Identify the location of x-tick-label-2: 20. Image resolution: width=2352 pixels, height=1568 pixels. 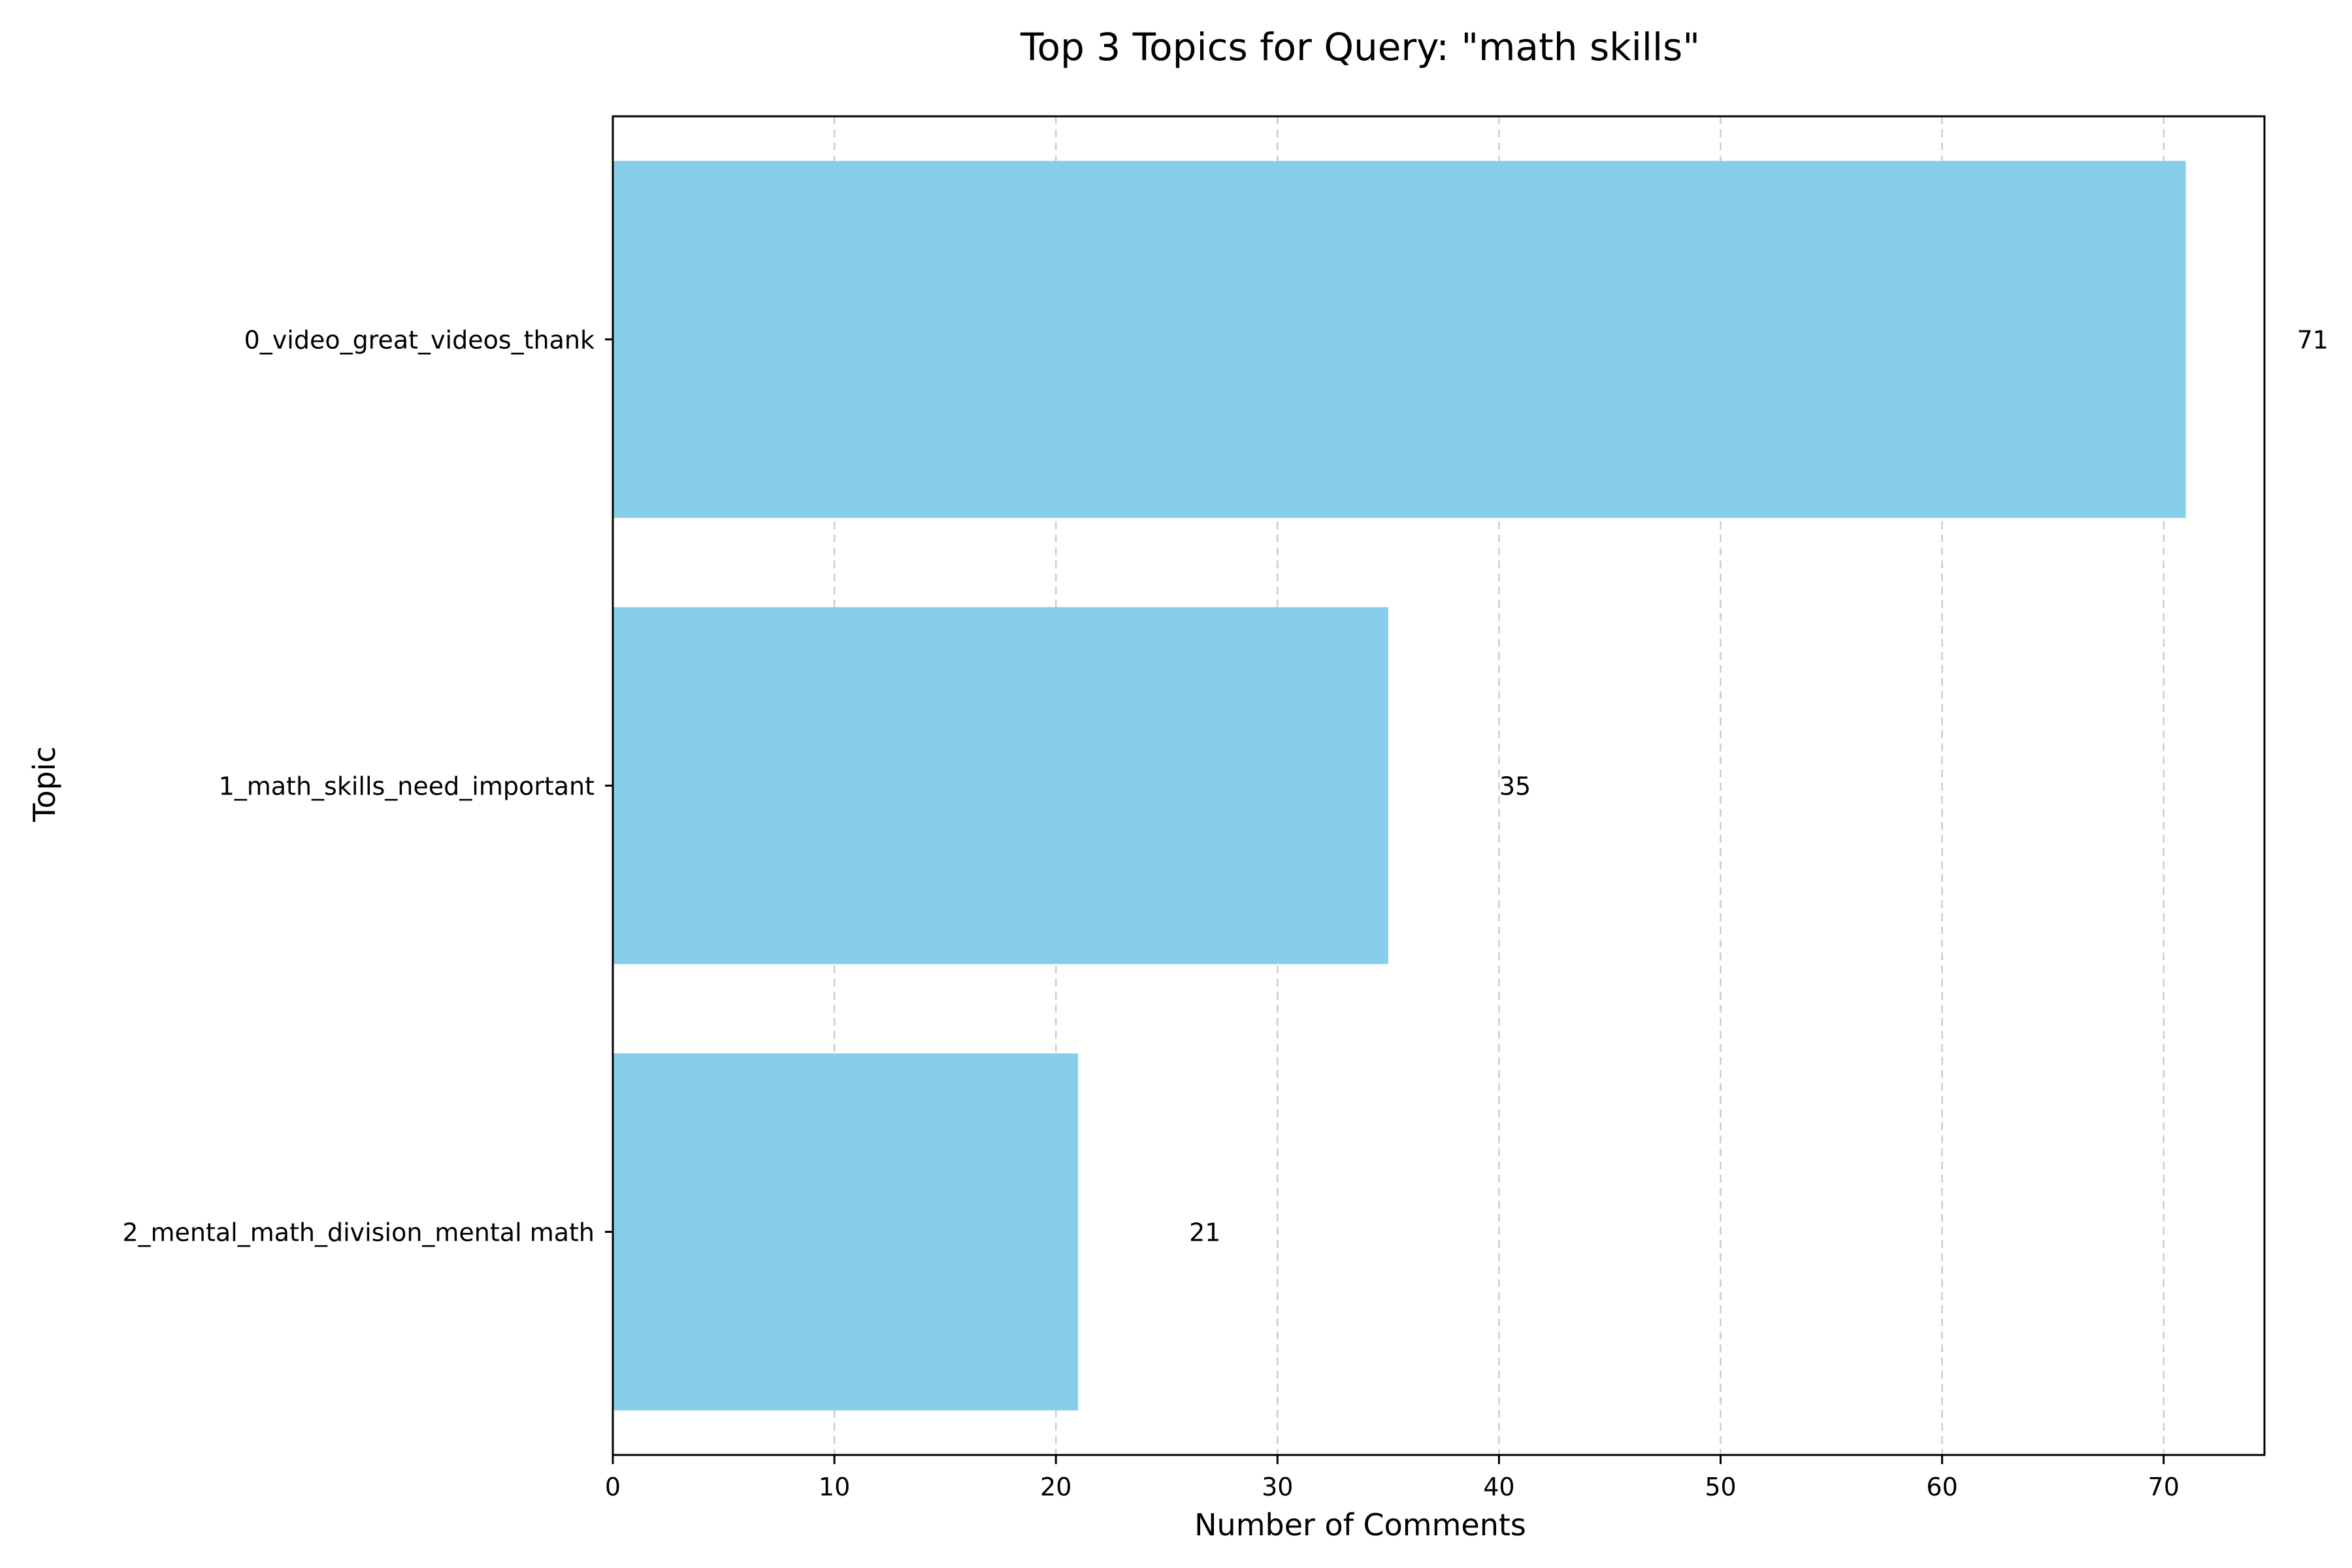
(1055, 1487).